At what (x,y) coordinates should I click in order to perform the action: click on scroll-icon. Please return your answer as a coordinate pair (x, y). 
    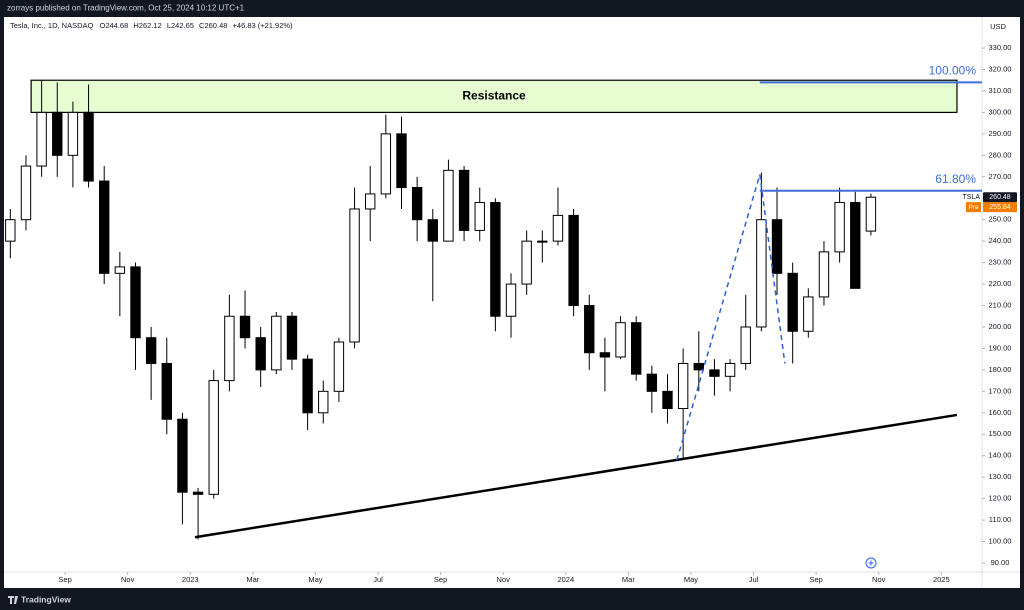
    Looking at the image, I should click on (871, 563).